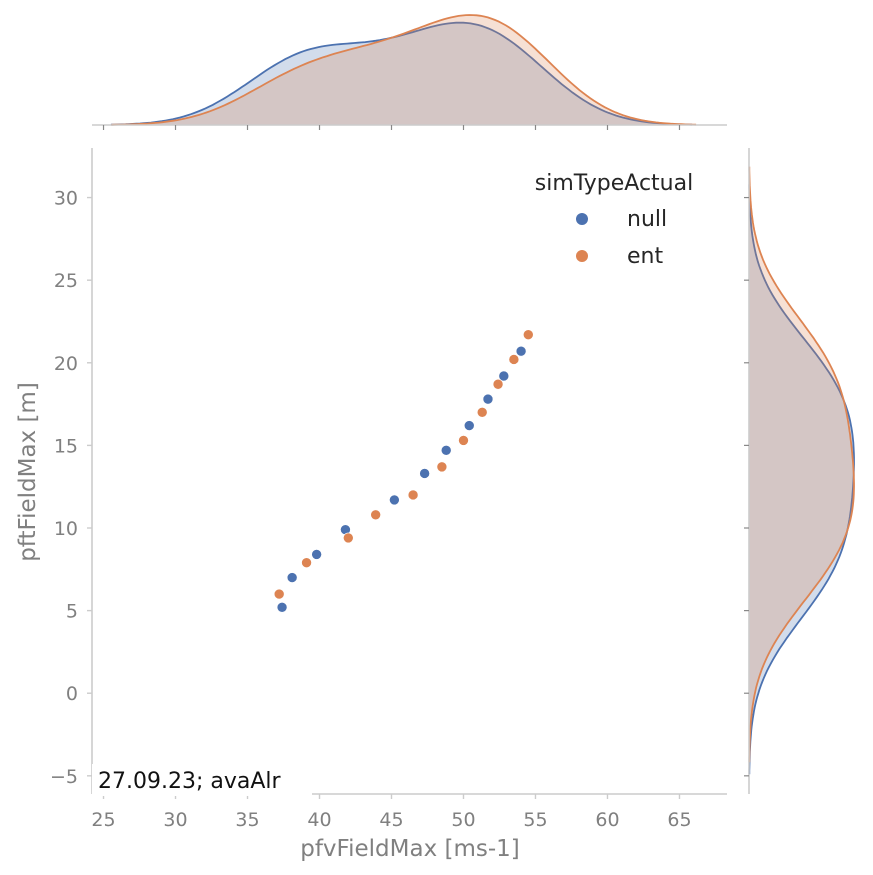 The height and width of the screenshot is (875, 873). What do you see at coordinates (190, 781) in the screenshot?
I see `annotation-text: 27.09.23; avaAlr` at bounding box center [190, 781].